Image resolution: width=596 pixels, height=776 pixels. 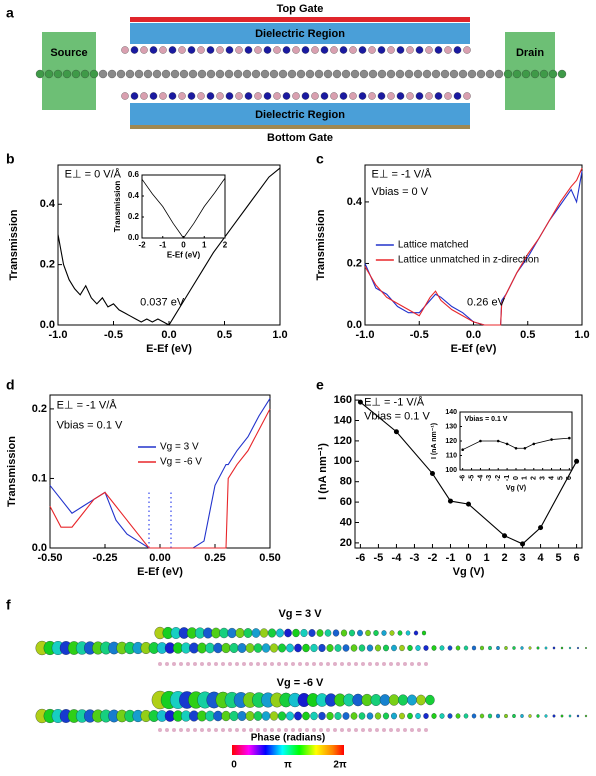 I want to click on legend-label: Lattice matched, so click(x=433, y=245).